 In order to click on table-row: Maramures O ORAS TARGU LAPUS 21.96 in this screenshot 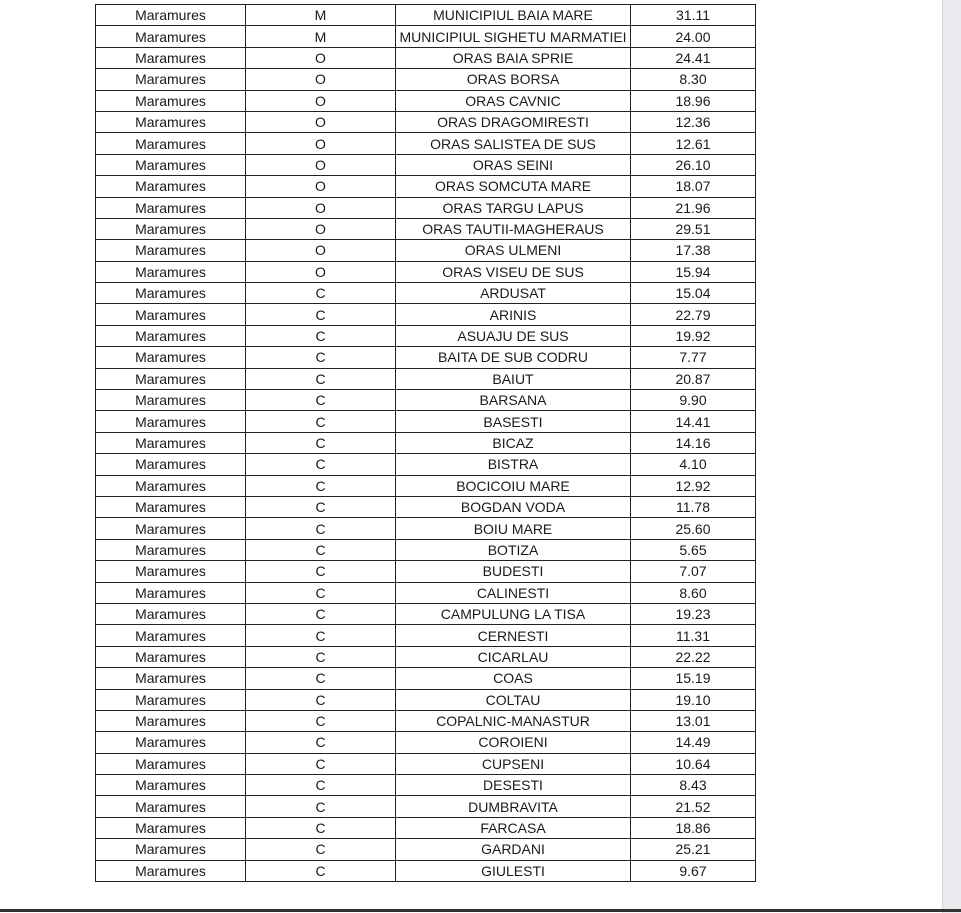, I will do `click(425, 207)`.